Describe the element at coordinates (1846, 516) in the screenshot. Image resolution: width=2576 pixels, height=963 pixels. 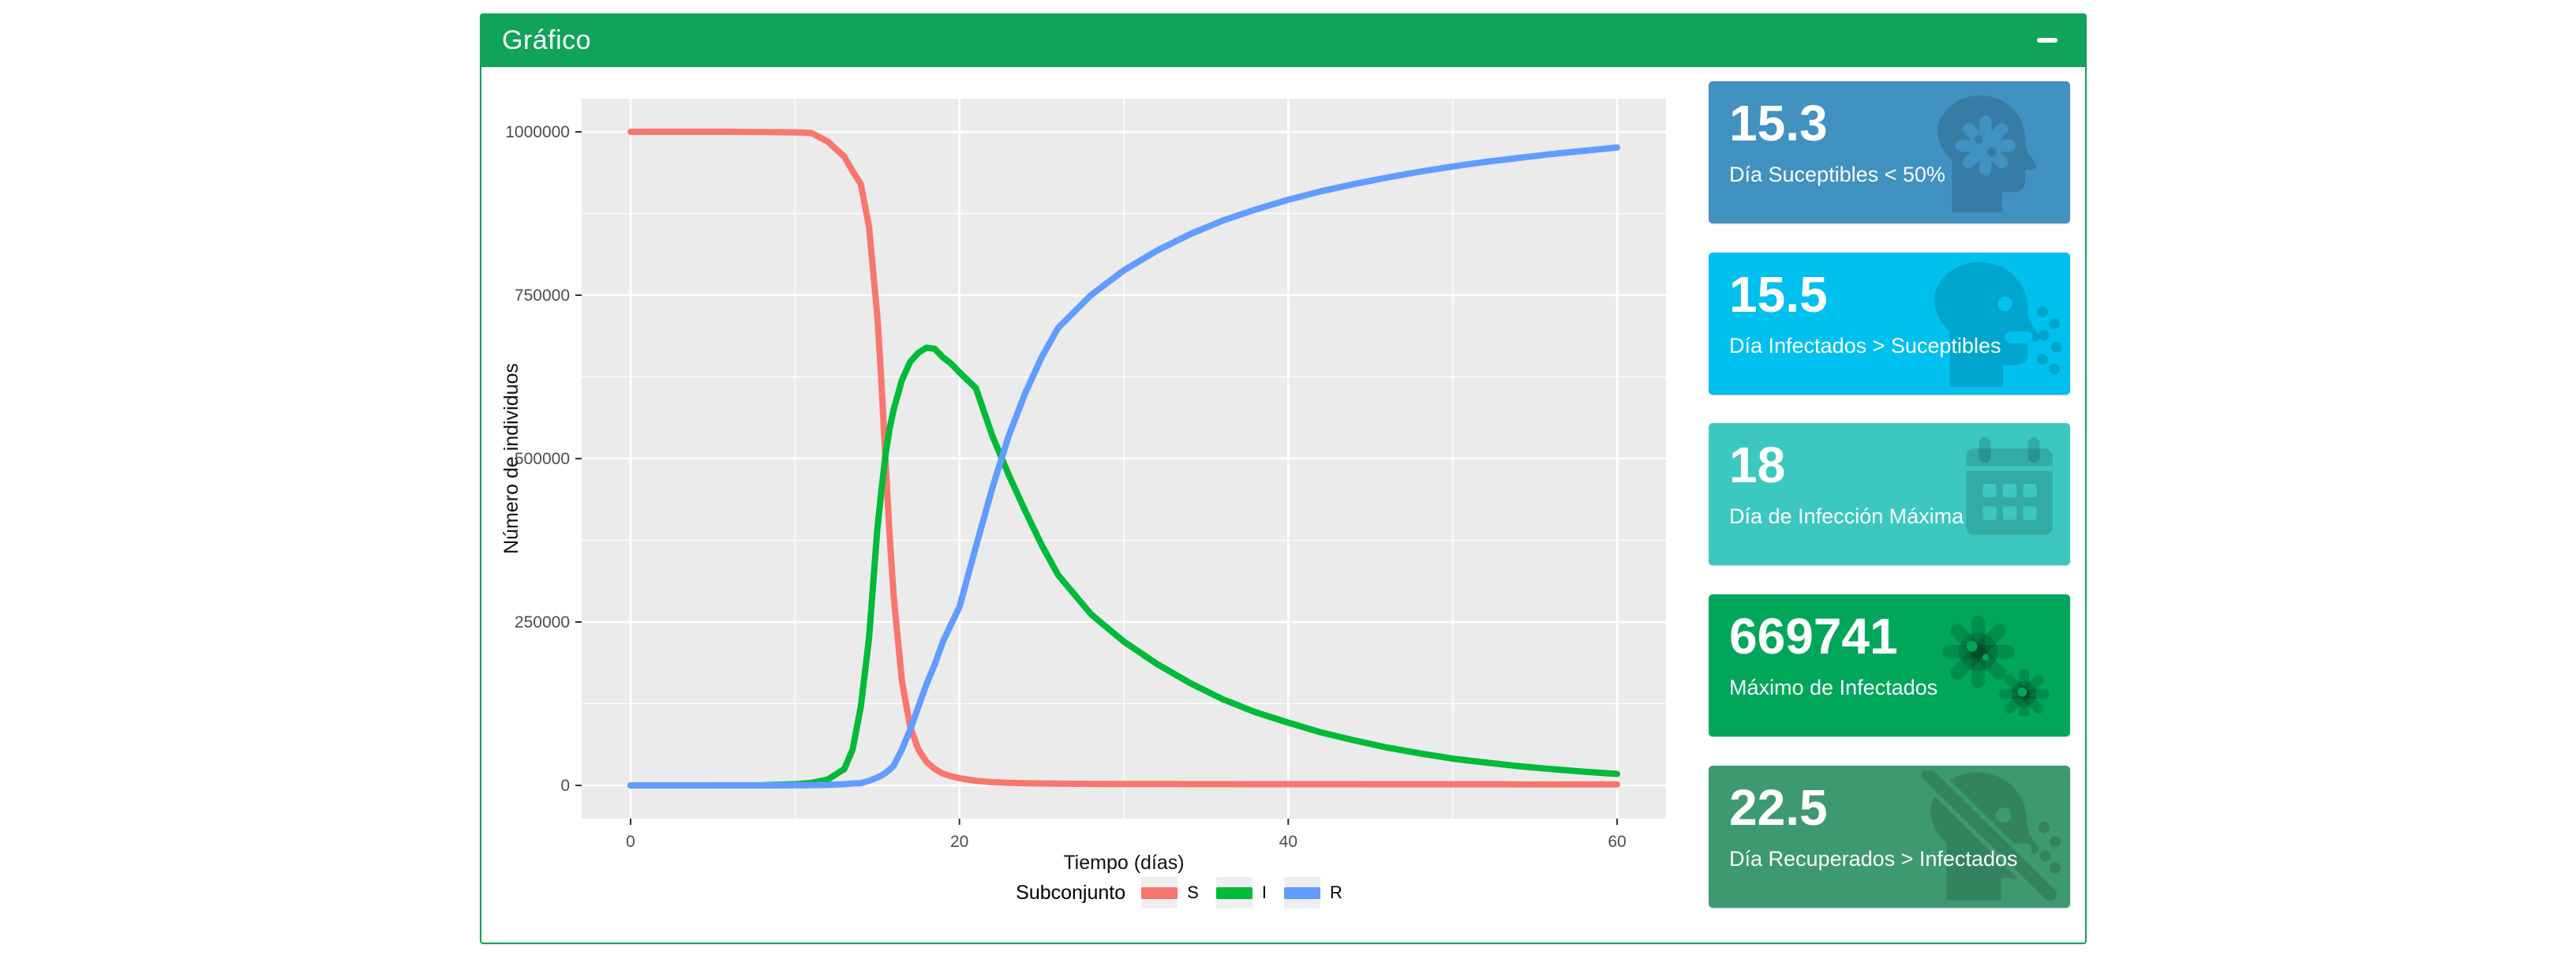
I see `value-box-label: Día de Infección Máxima` at that location.